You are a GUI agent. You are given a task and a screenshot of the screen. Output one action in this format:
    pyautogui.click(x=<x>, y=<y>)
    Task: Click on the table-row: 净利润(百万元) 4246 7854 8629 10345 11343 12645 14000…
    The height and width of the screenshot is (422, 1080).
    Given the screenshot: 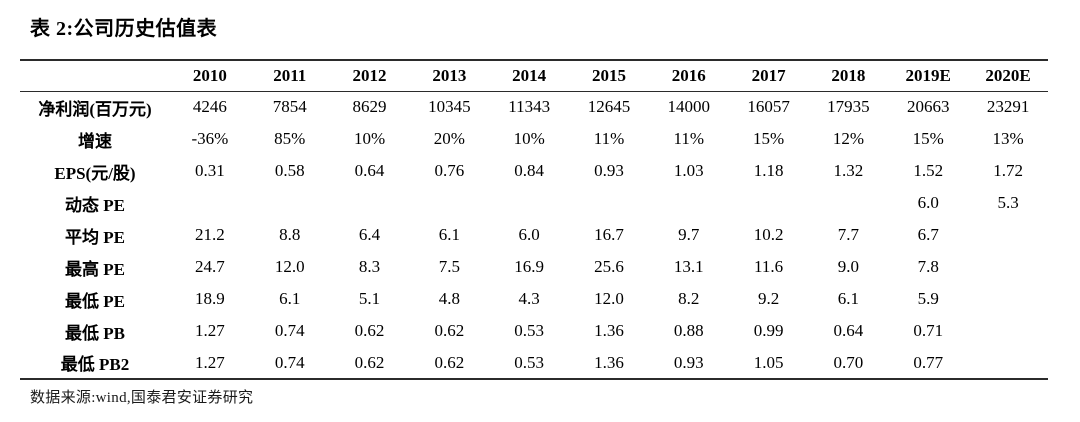 What is the action you would take?
    pyautogui.click(x=534, y=107)
    